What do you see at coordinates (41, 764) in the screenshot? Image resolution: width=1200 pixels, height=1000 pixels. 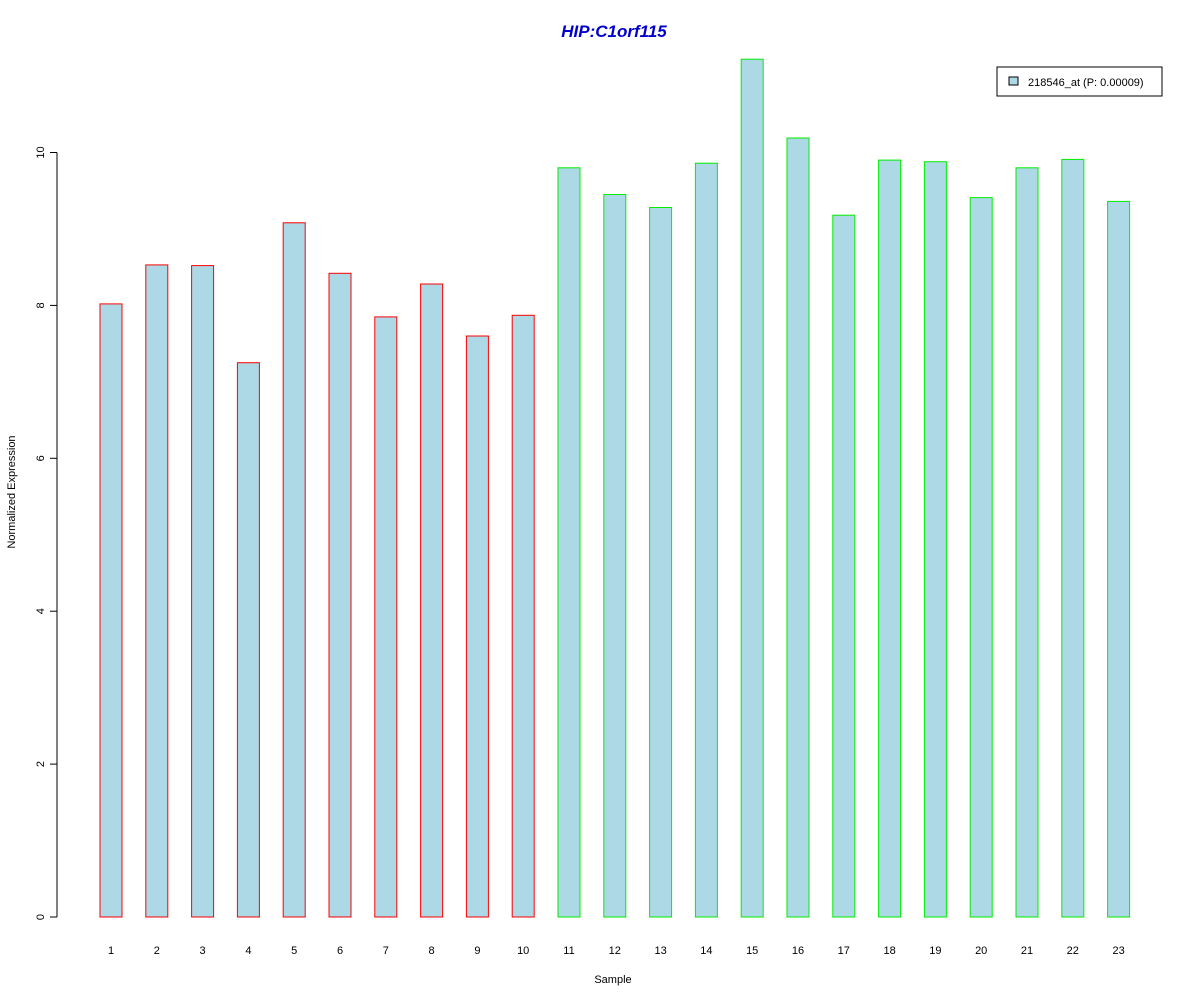 I see `y-tick-label: 2` at bounding box center [41, 764].